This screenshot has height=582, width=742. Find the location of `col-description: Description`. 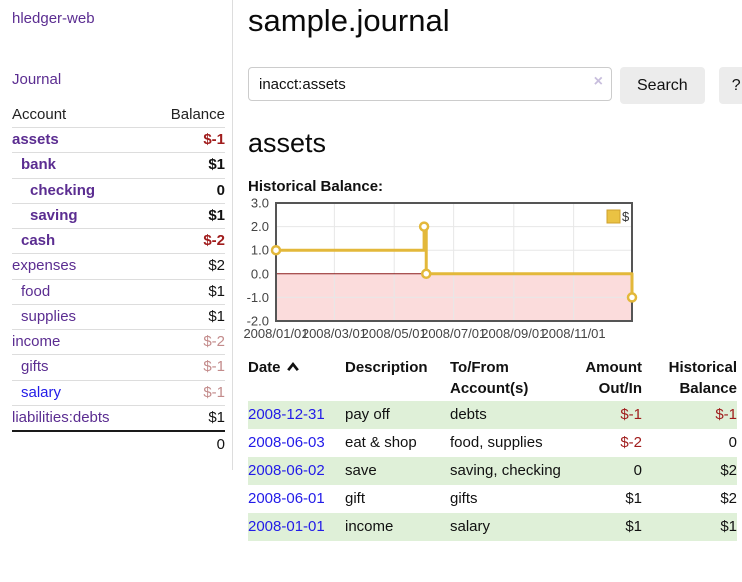

col-description: Description is located at coordinates (386, 367).